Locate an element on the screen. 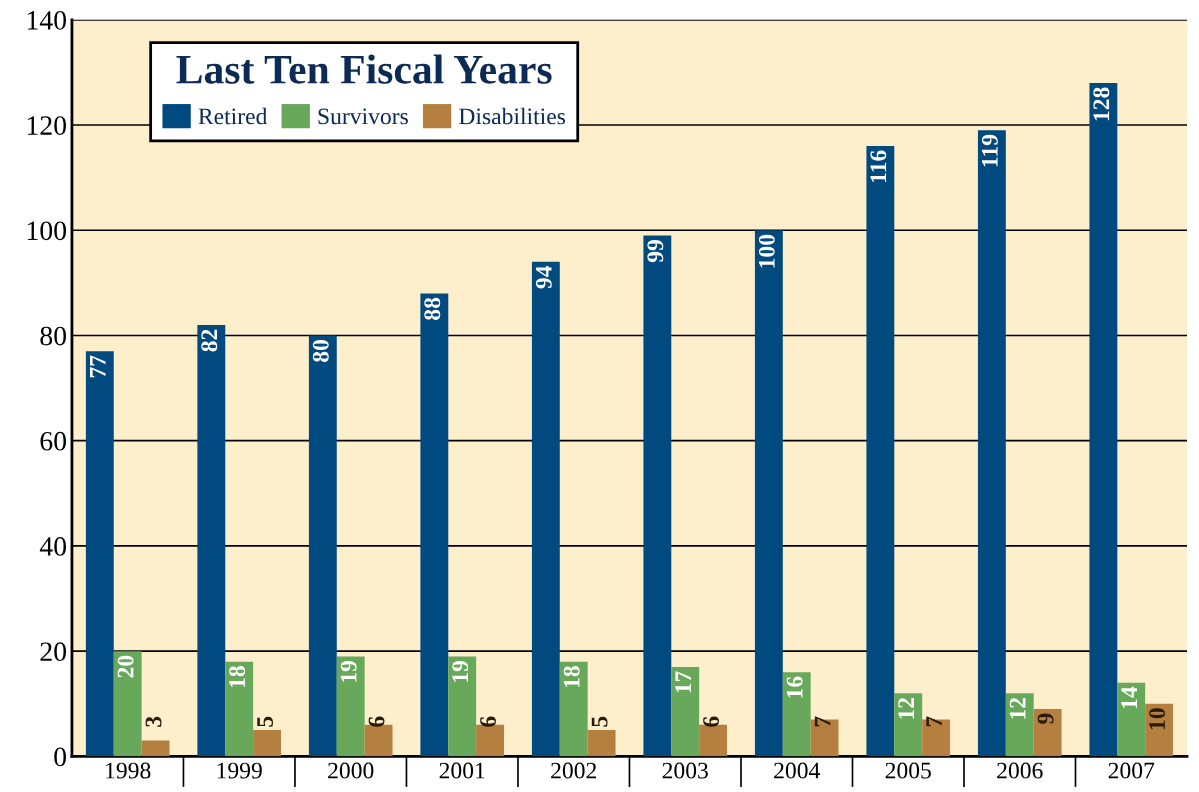  data-label: 80 is located at coordinates (320, 351).